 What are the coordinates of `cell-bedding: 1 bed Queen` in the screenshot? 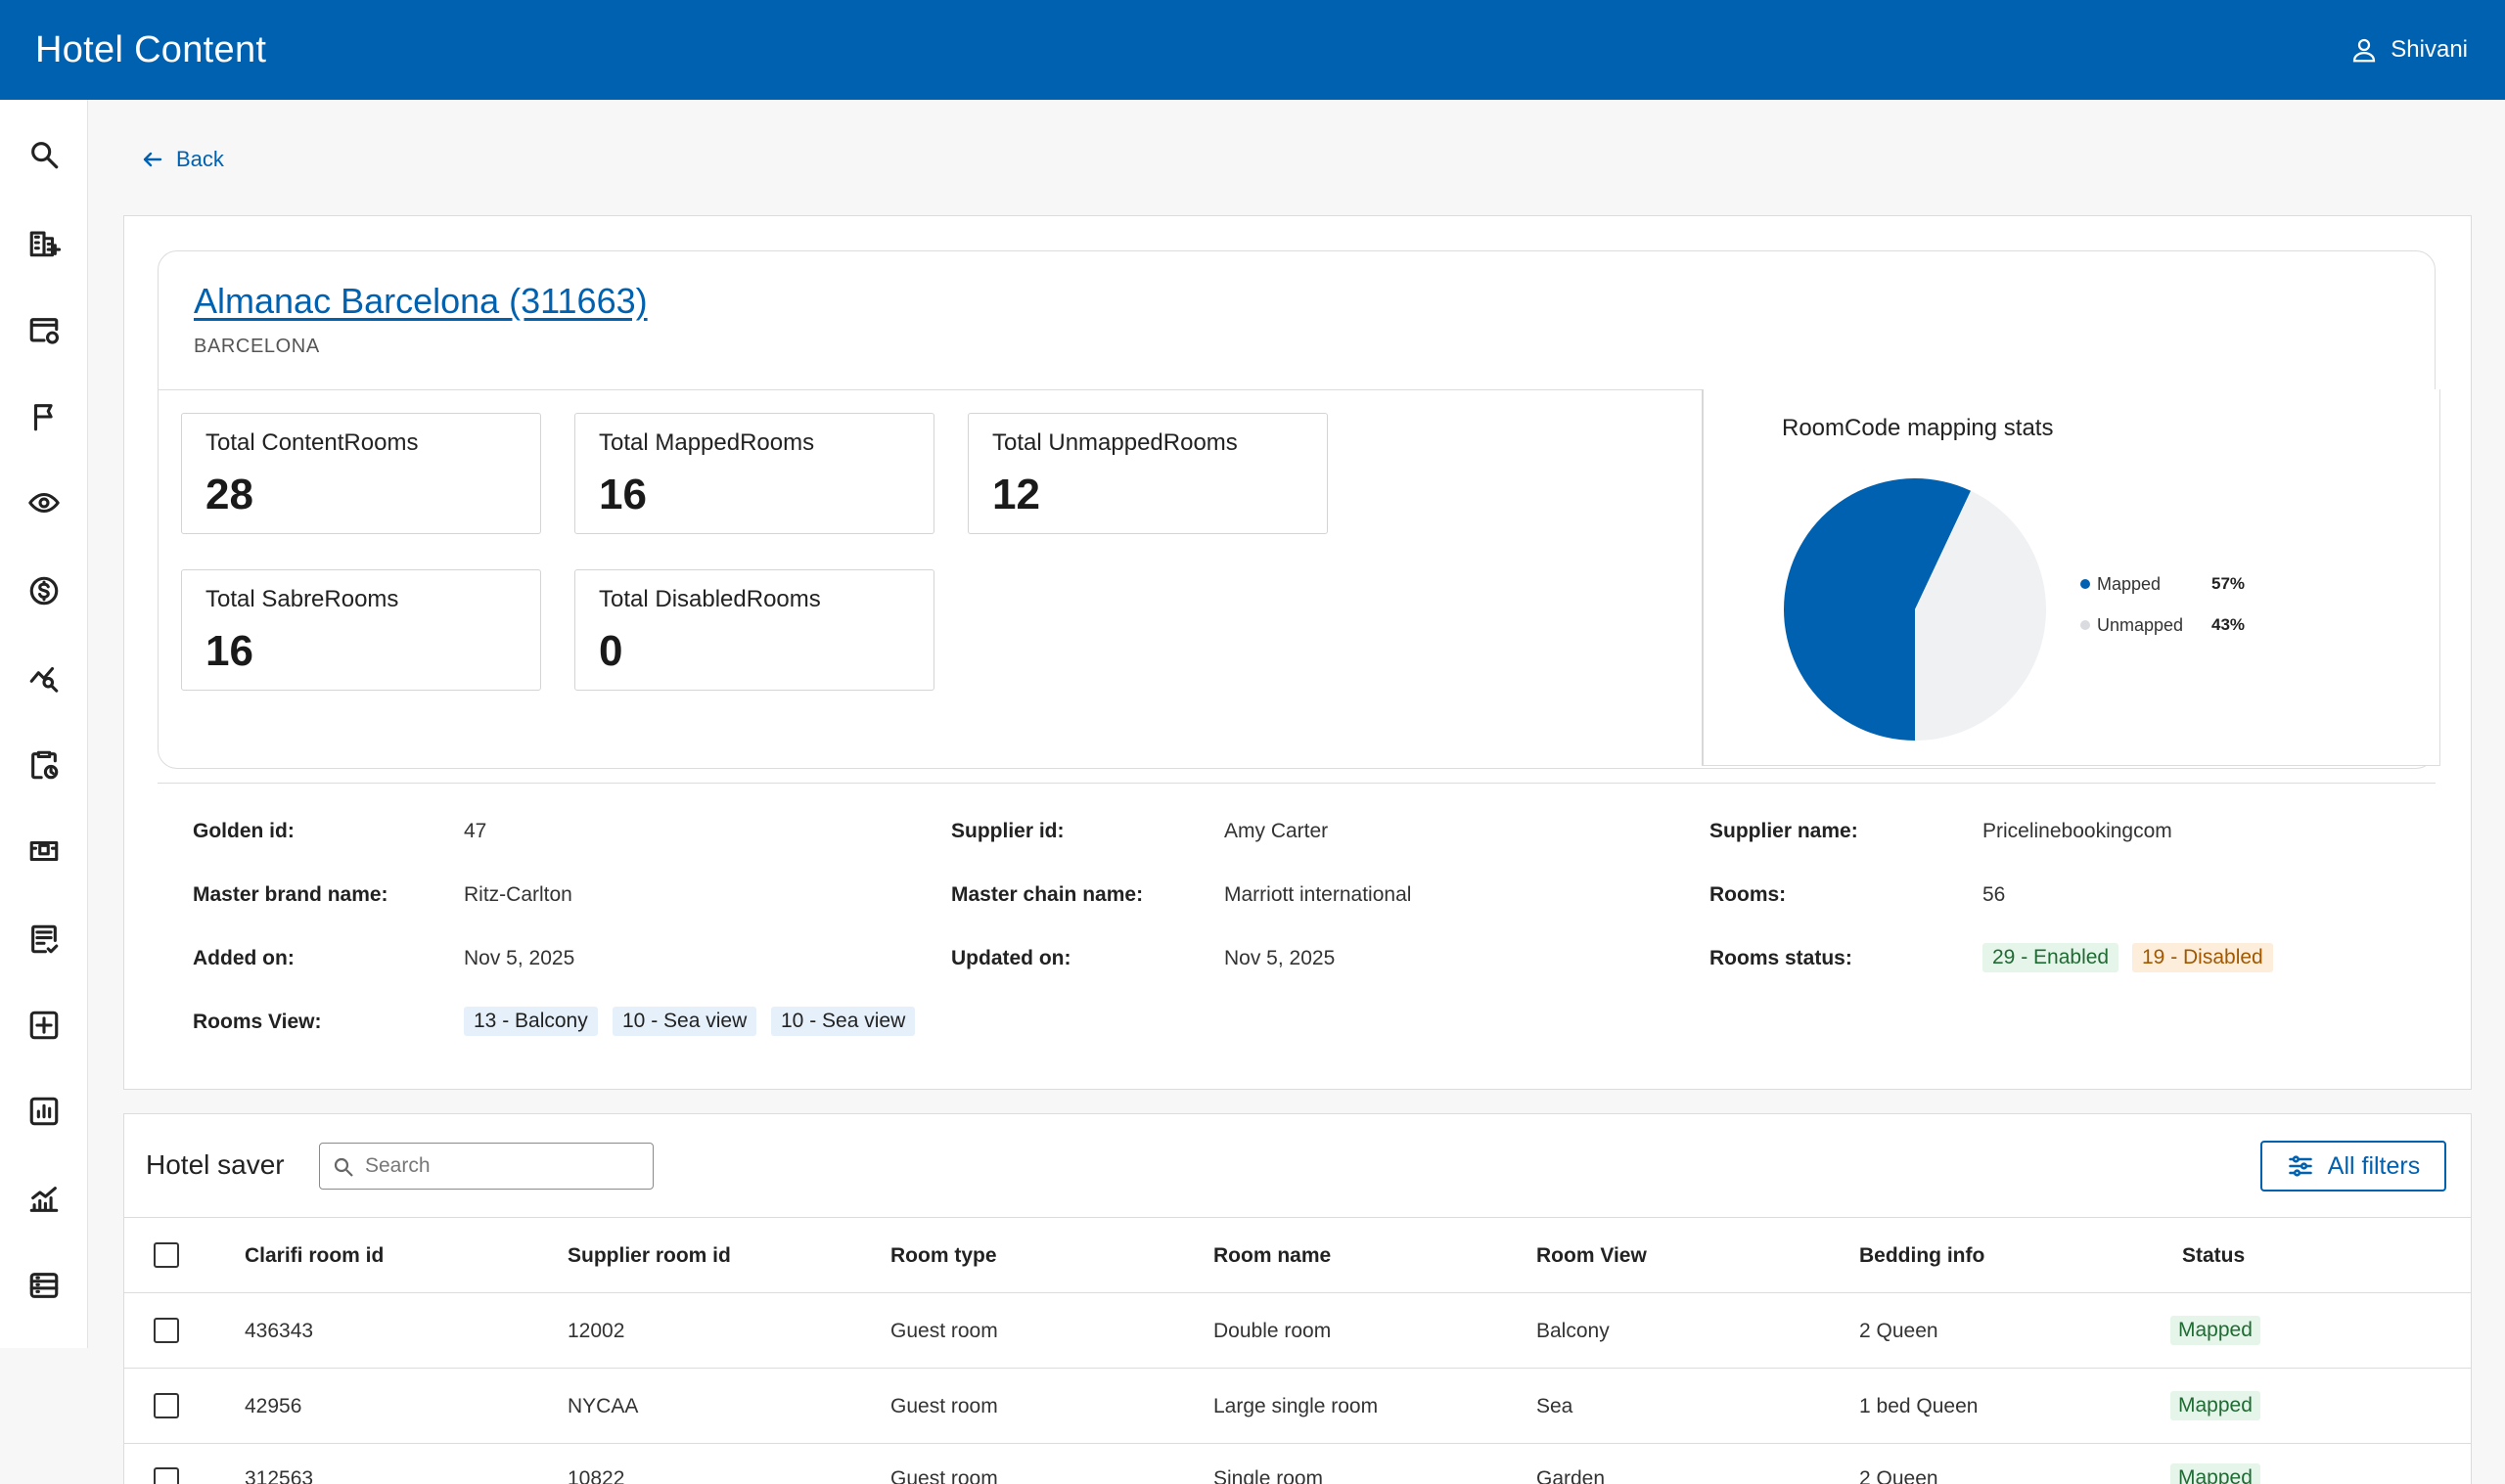 It's located at (1919, 1406).